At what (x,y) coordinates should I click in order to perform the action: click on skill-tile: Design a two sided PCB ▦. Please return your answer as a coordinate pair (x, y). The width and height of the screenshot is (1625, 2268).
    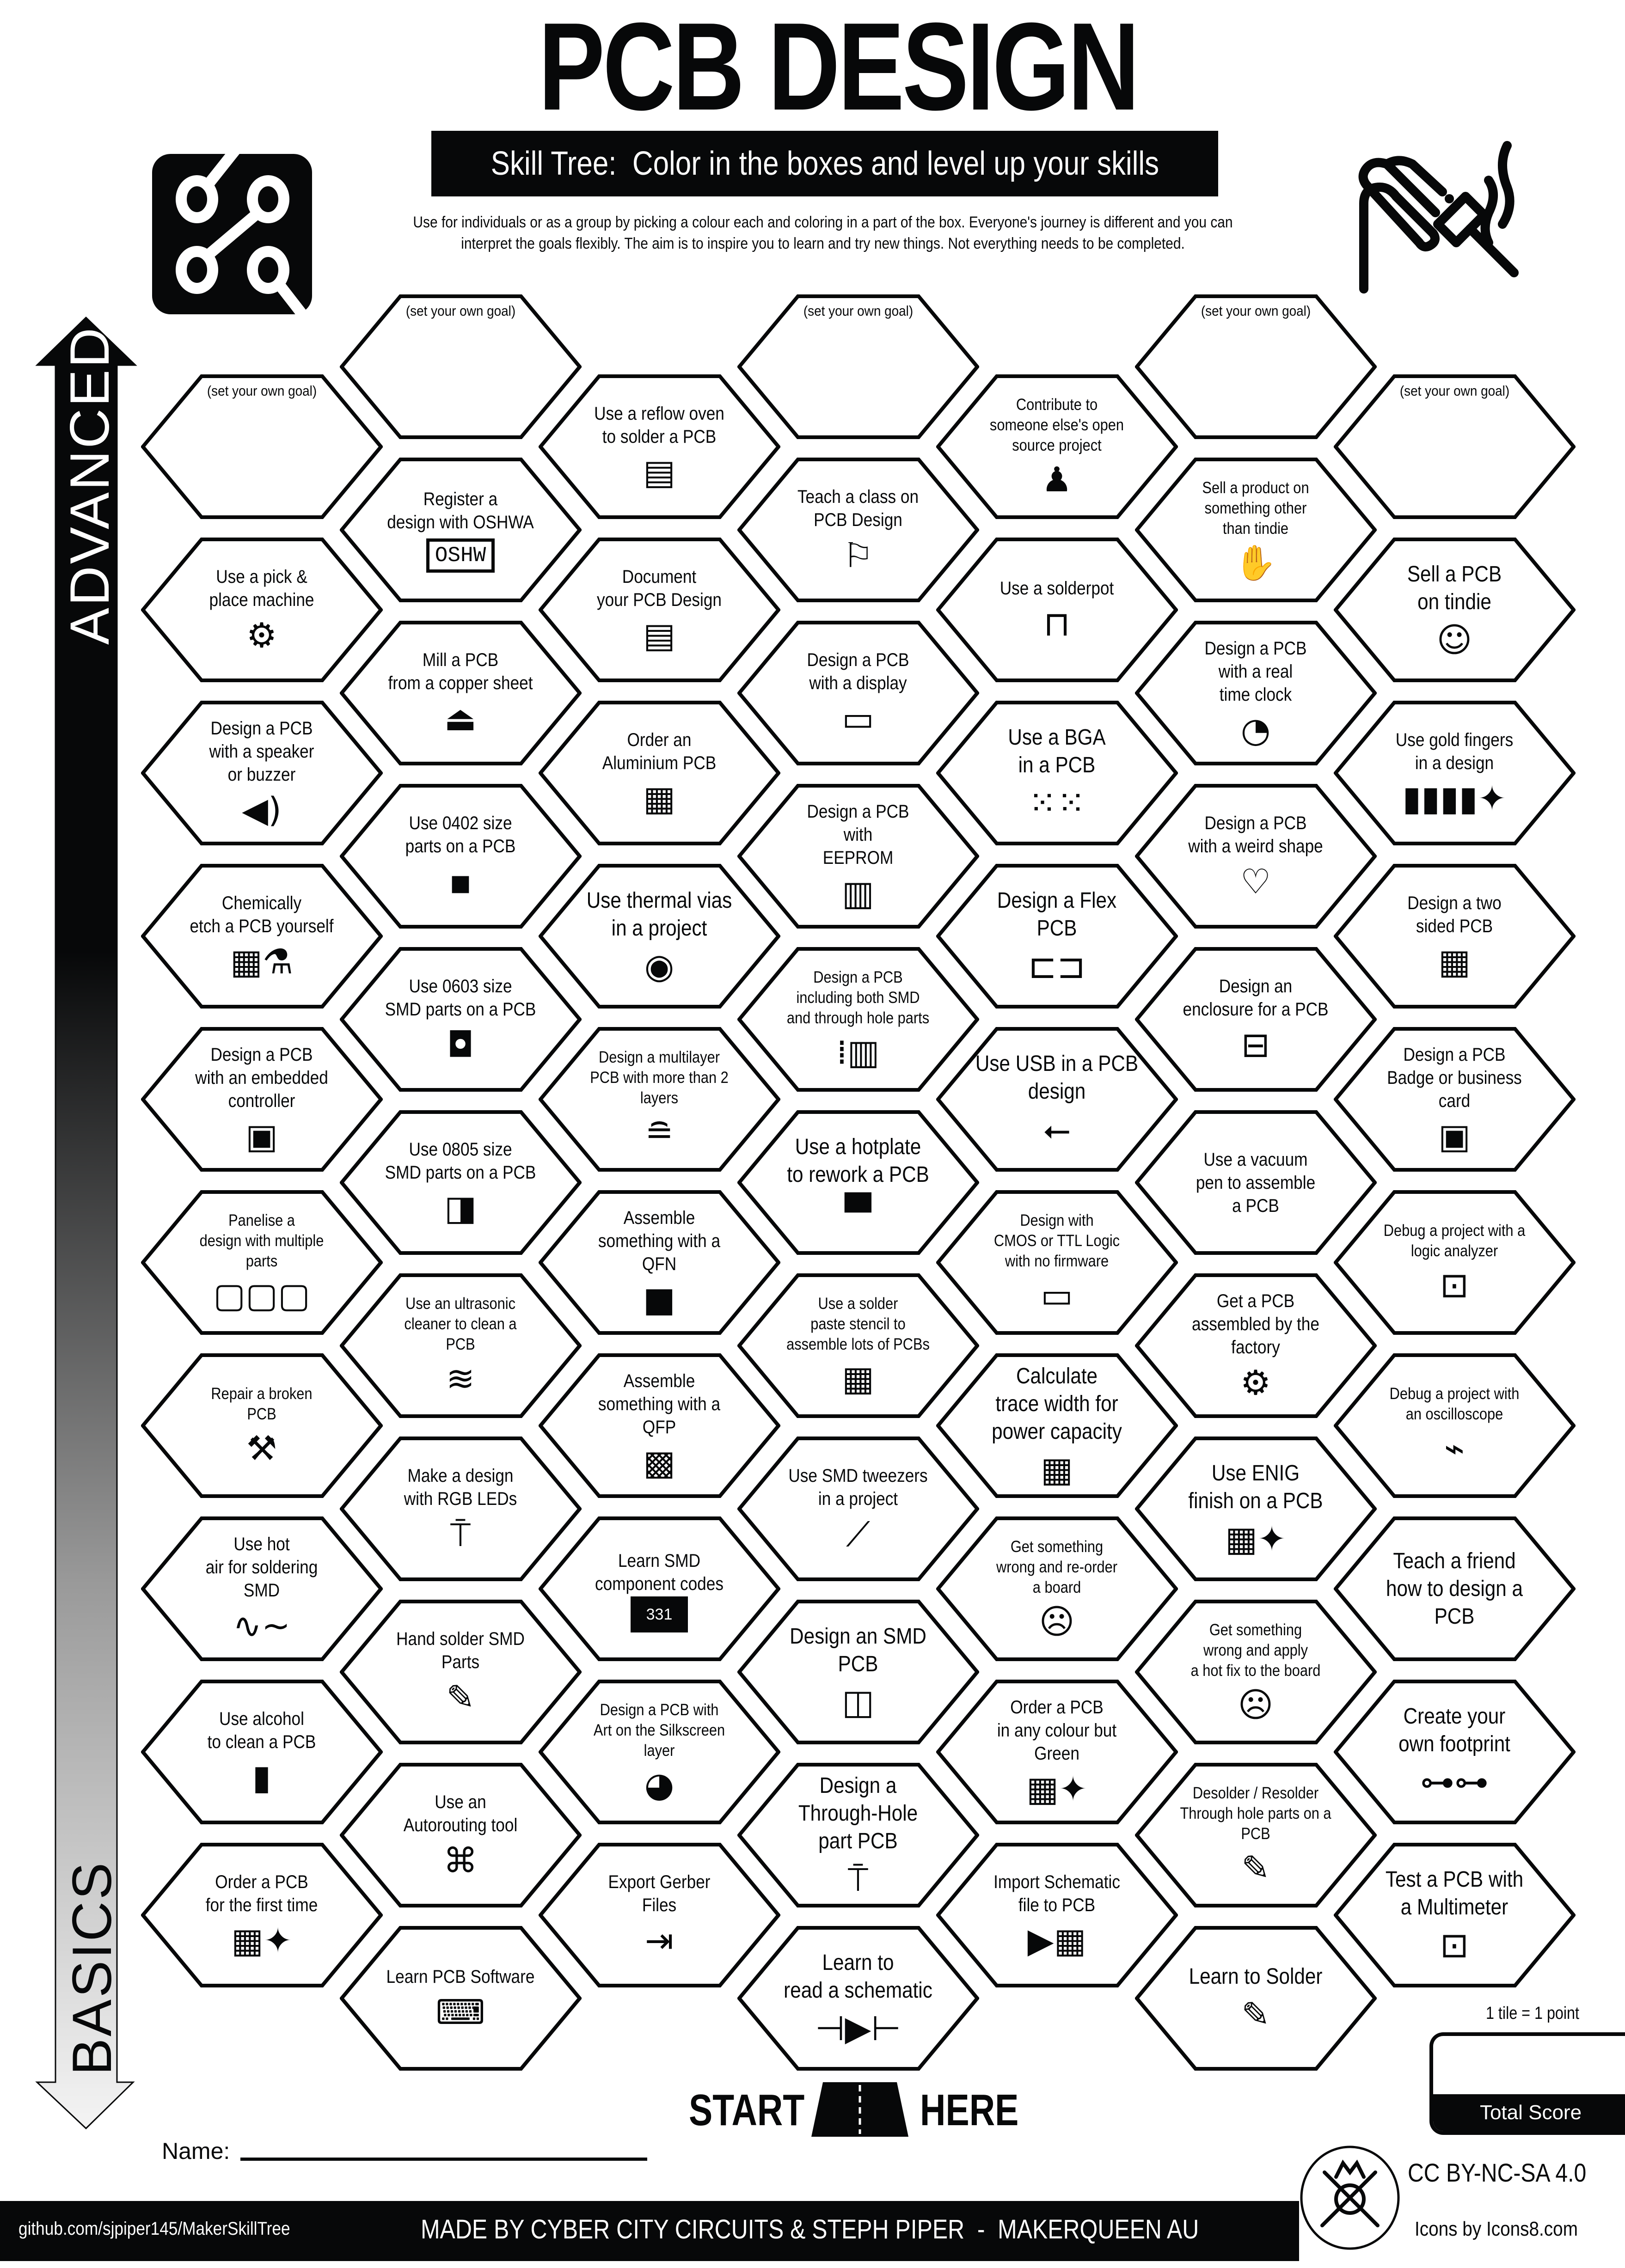
    Looking at the image, I should click on (1454, 936).